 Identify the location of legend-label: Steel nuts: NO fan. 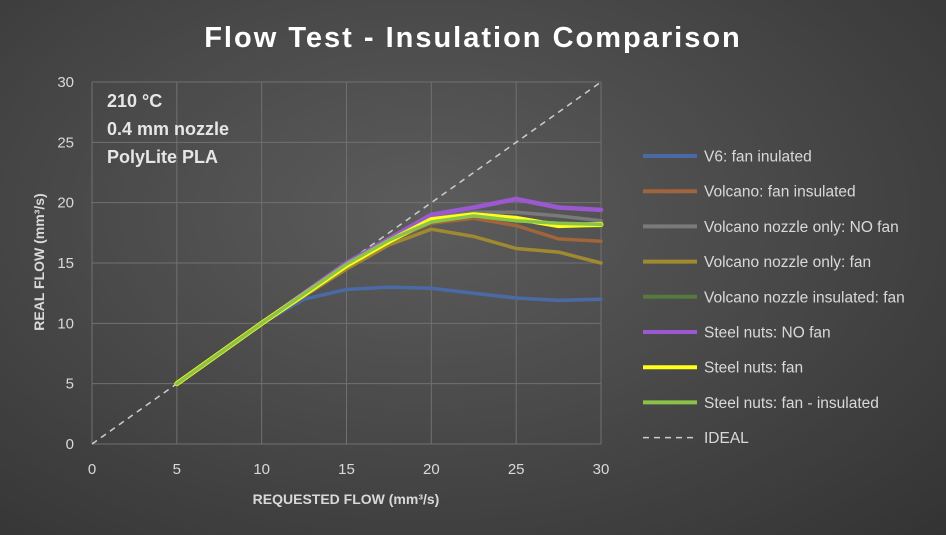
(767, 333).